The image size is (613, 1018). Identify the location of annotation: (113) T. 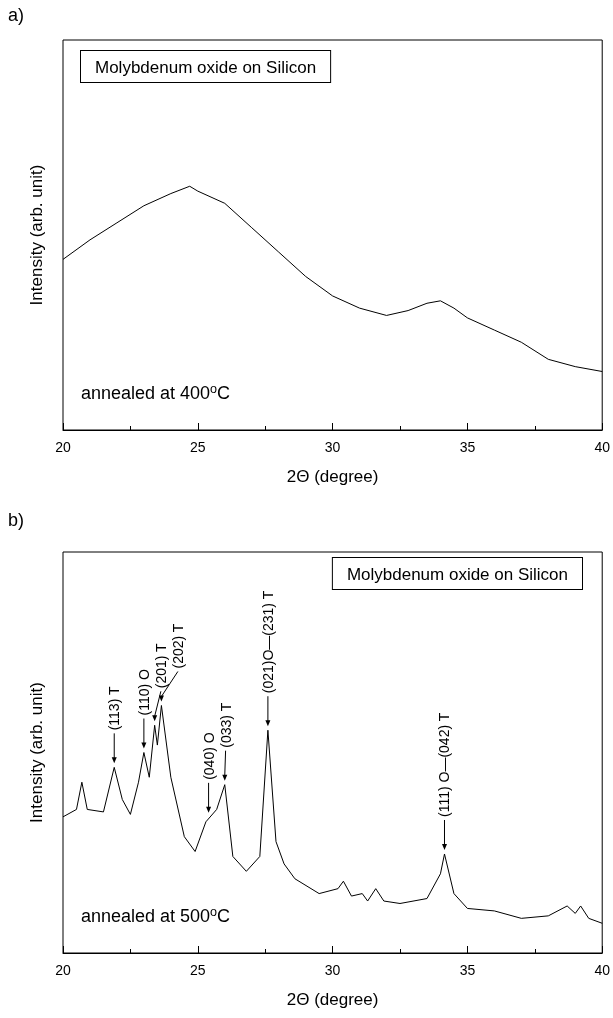
(114, 708).